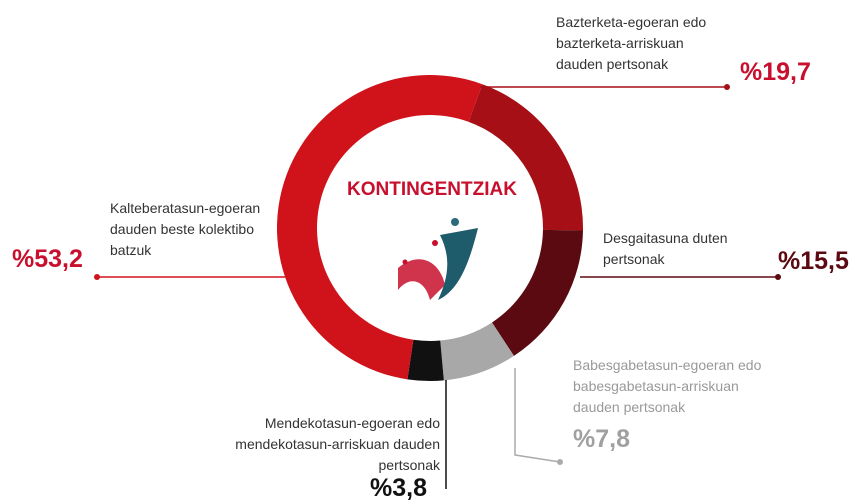  What do you see at coordinates (438, 259) in the screenshot?
I see `logo` at bounding box center [438, 259].